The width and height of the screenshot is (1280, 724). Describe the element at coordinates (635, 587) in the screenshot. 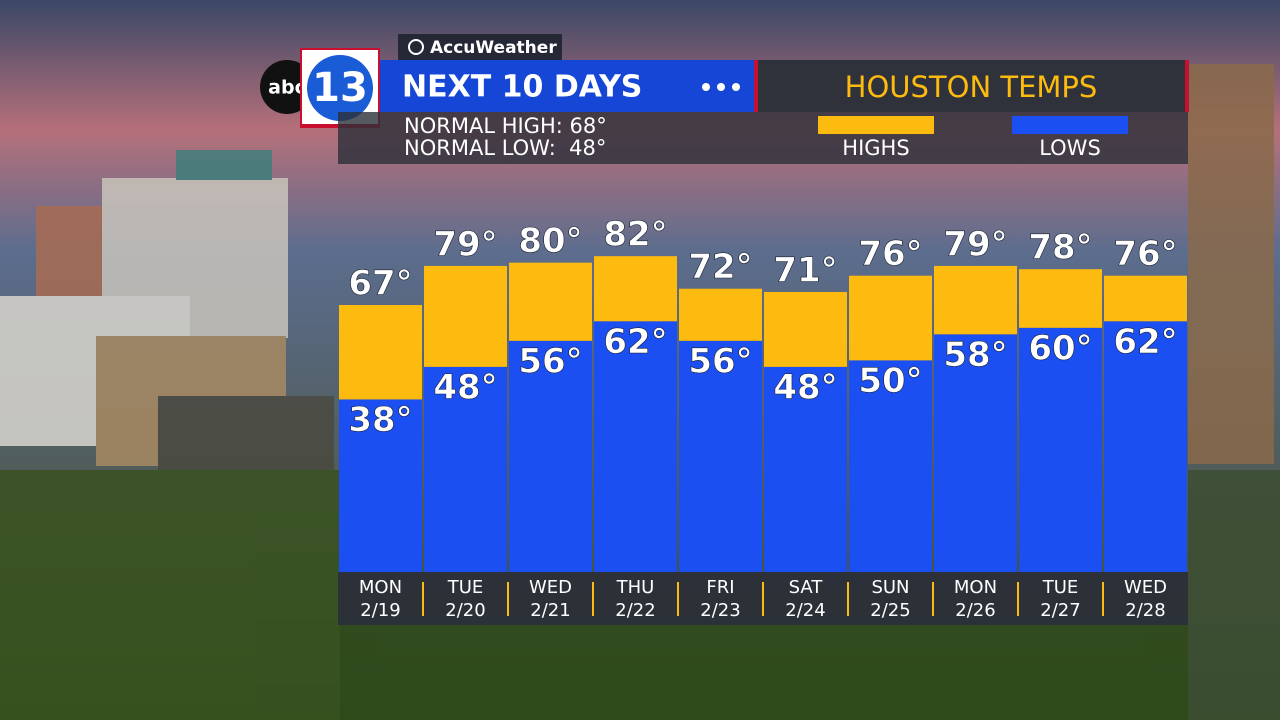

I see `x-tick-weekday: THU` at that location.